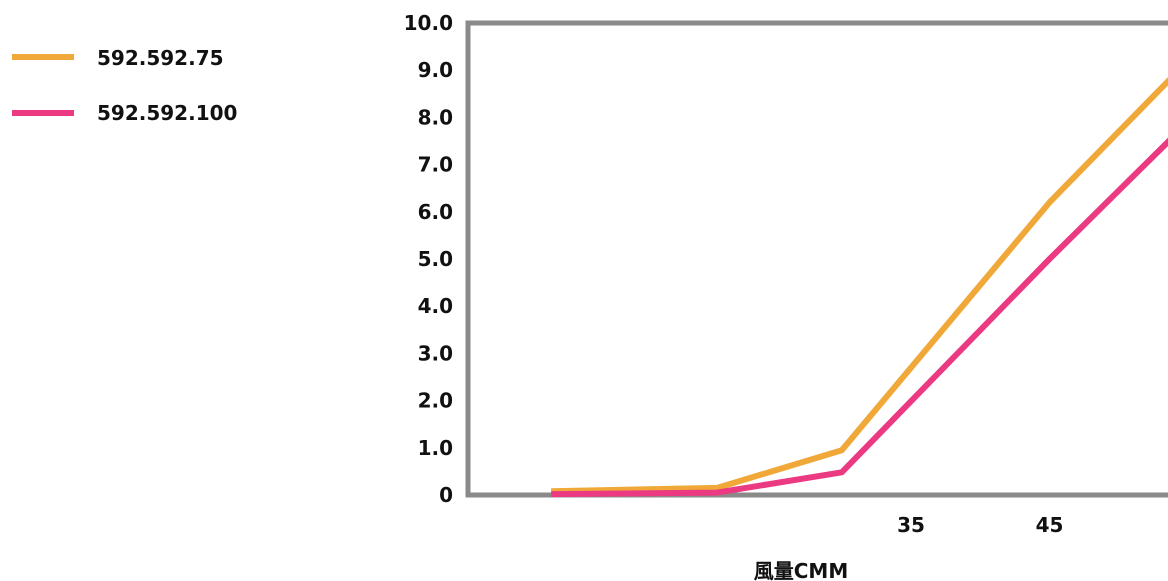  Describe the element at coordinates (167, 113) in the screenshot. I see `legend-label-series-2: 592.592.100` at that location.